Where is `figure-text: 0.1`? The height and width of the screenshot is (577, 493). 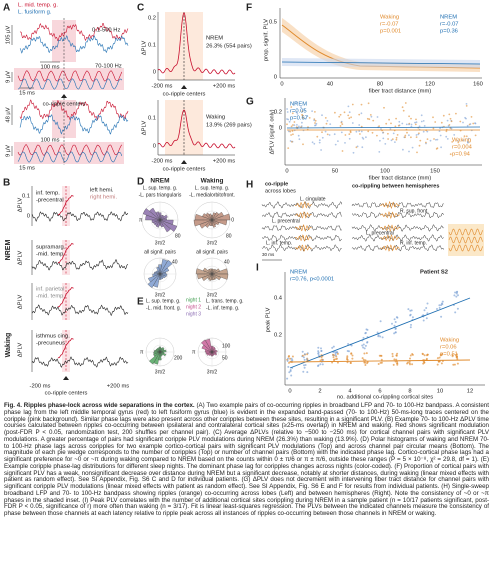
figure-text: 0.1 is located at coordinates (152, 46).